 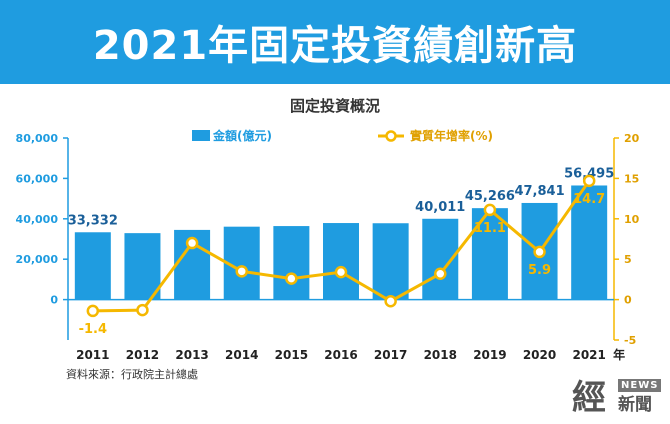 I want to click on left-tick-label: 40,000, so click(x=37, y=219).